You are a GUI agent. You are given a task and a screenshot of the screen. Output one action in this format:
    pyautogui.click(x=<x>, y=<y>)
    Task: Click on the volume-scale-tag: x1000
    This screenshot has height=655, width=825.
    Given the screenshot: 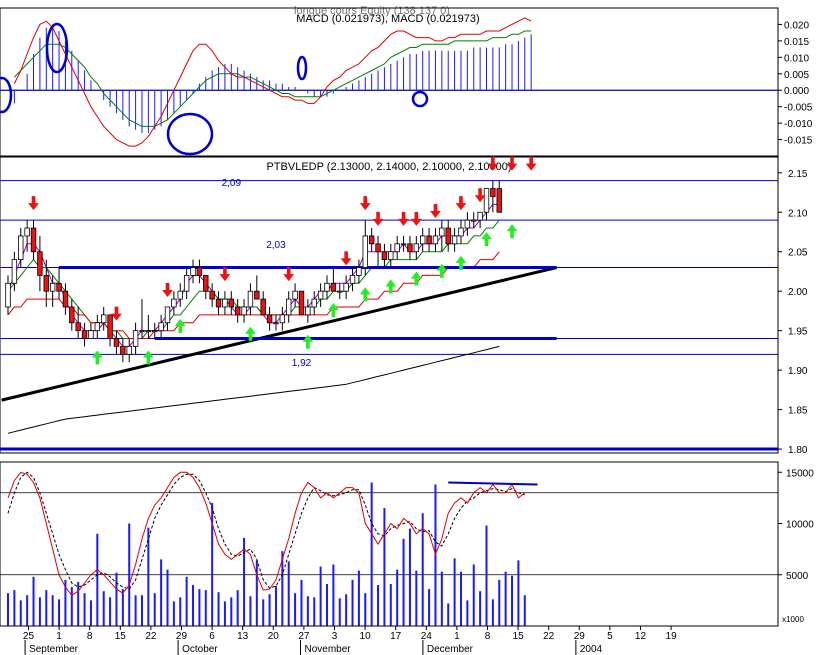 What is the action you would take?
    pyautogui.click(x=793, y=619)
    